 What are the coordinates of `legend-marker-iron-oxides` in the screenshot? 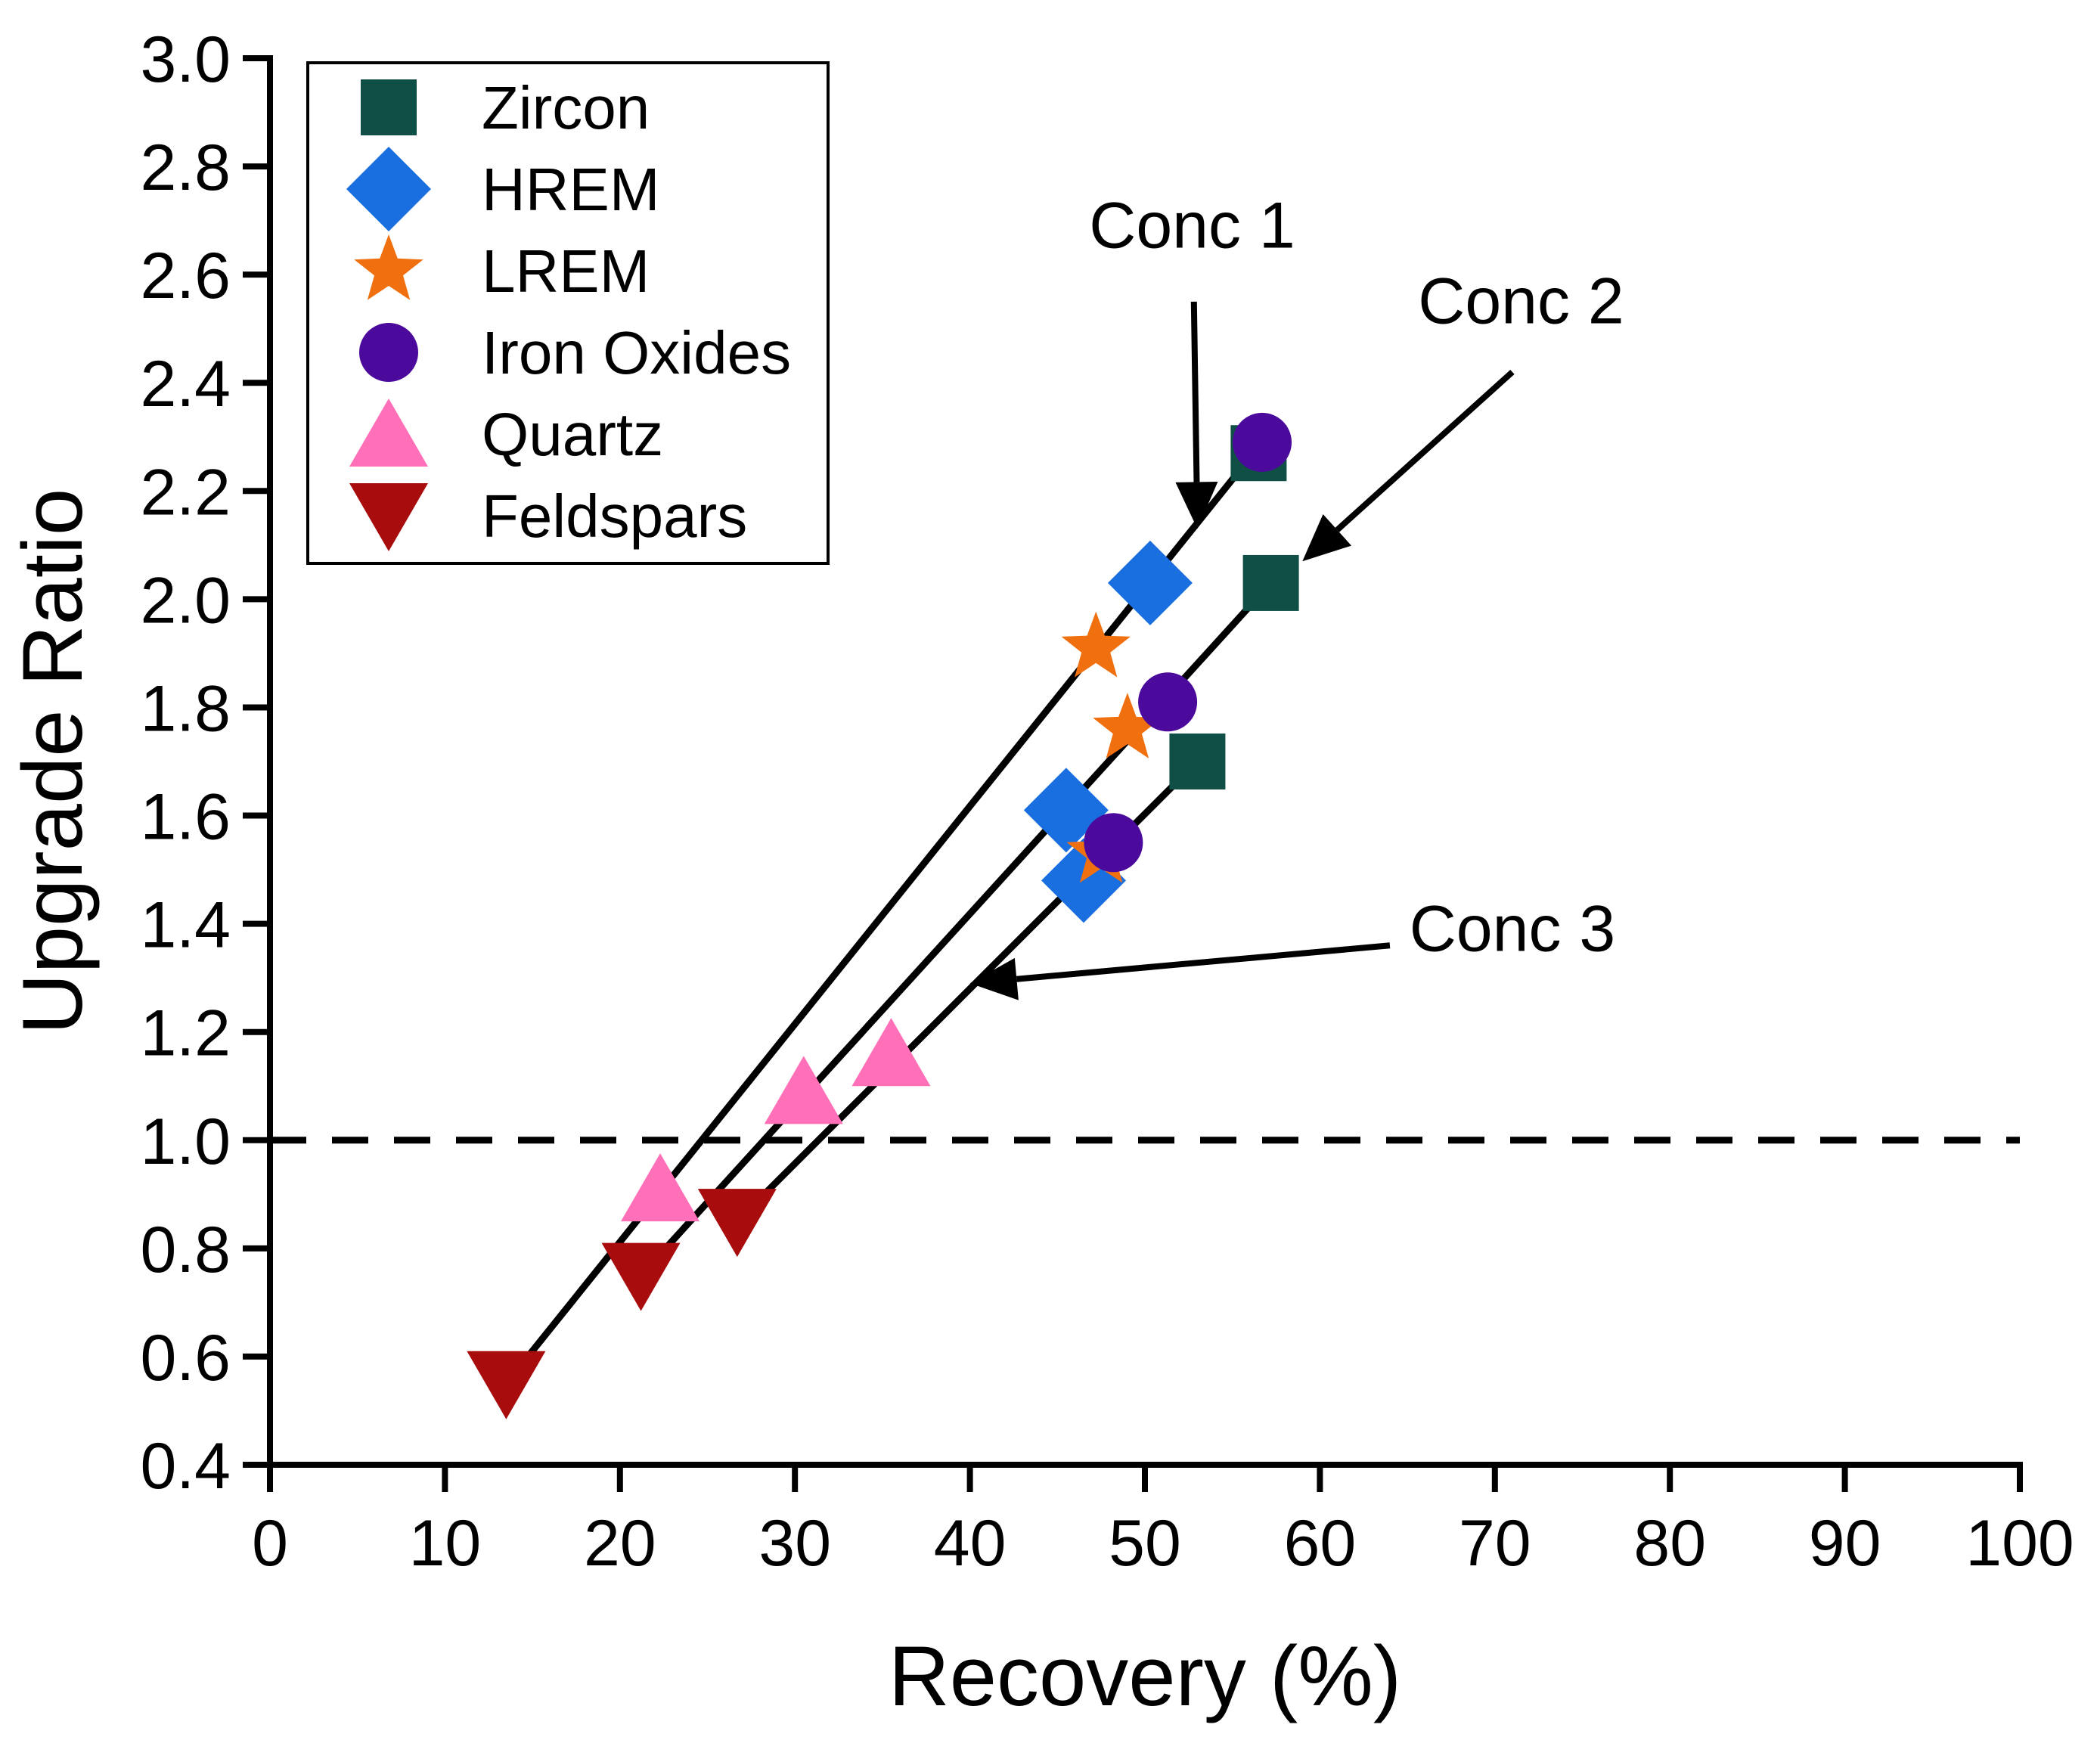 It's located at (388, 353).